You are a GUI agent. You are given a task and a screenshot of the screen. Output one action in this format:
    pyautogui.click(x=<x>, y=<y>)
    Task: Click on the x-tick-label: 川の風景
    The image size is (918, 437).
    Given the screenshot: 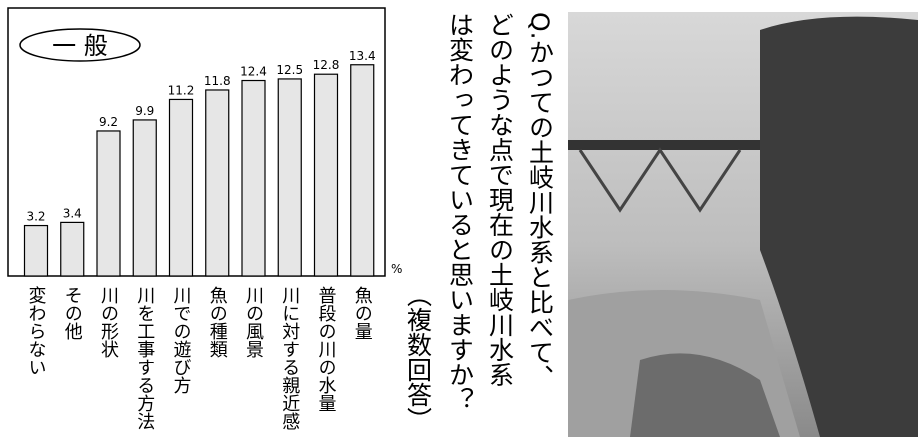 What is the action you would take?
    pyautogui.click(x=253, y=322)
    